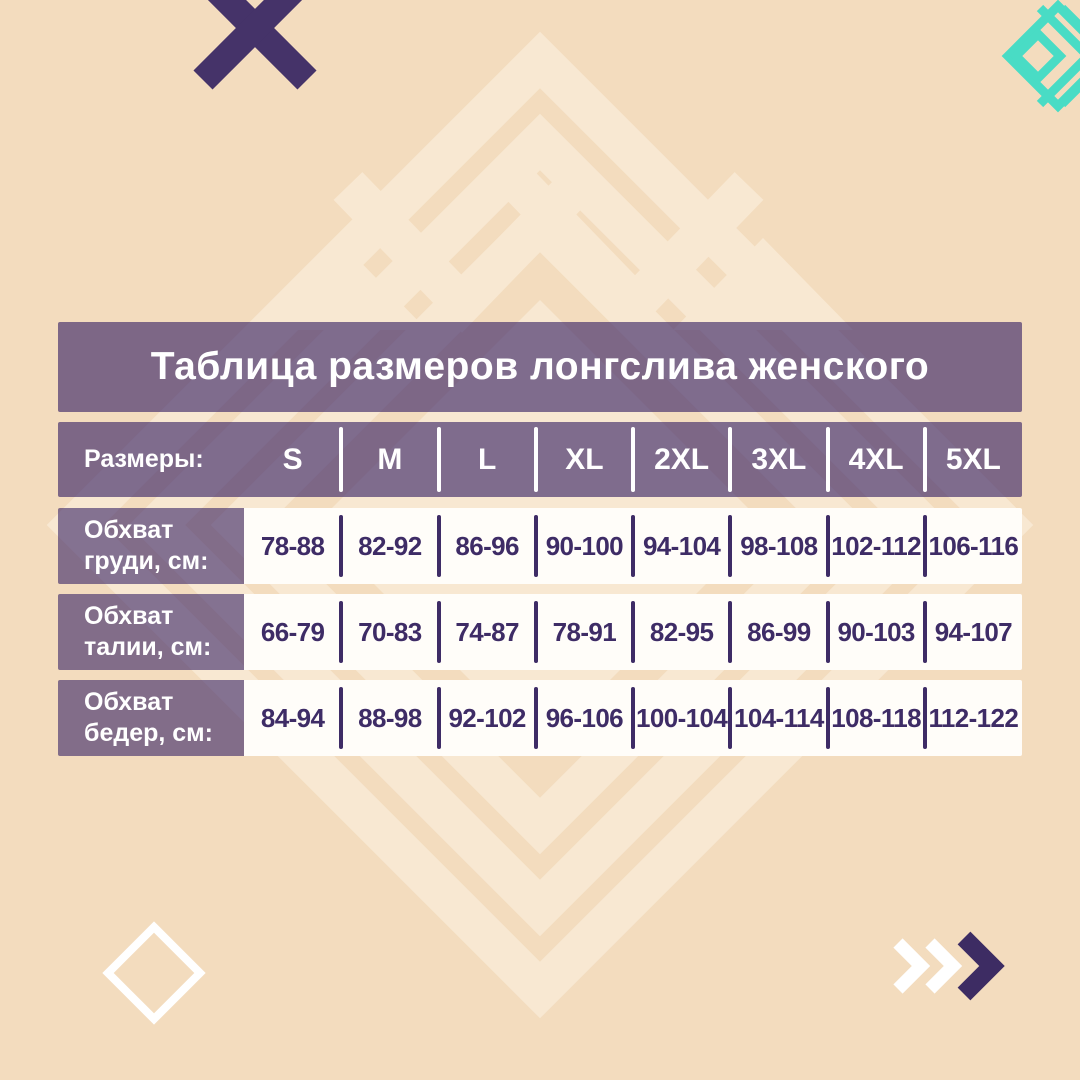 The image size is (1080, 1080). What do you see at coordinates (777, 459) in the screenshot?
I see `size-cell: 3XL` at bounding box center [777, 459].